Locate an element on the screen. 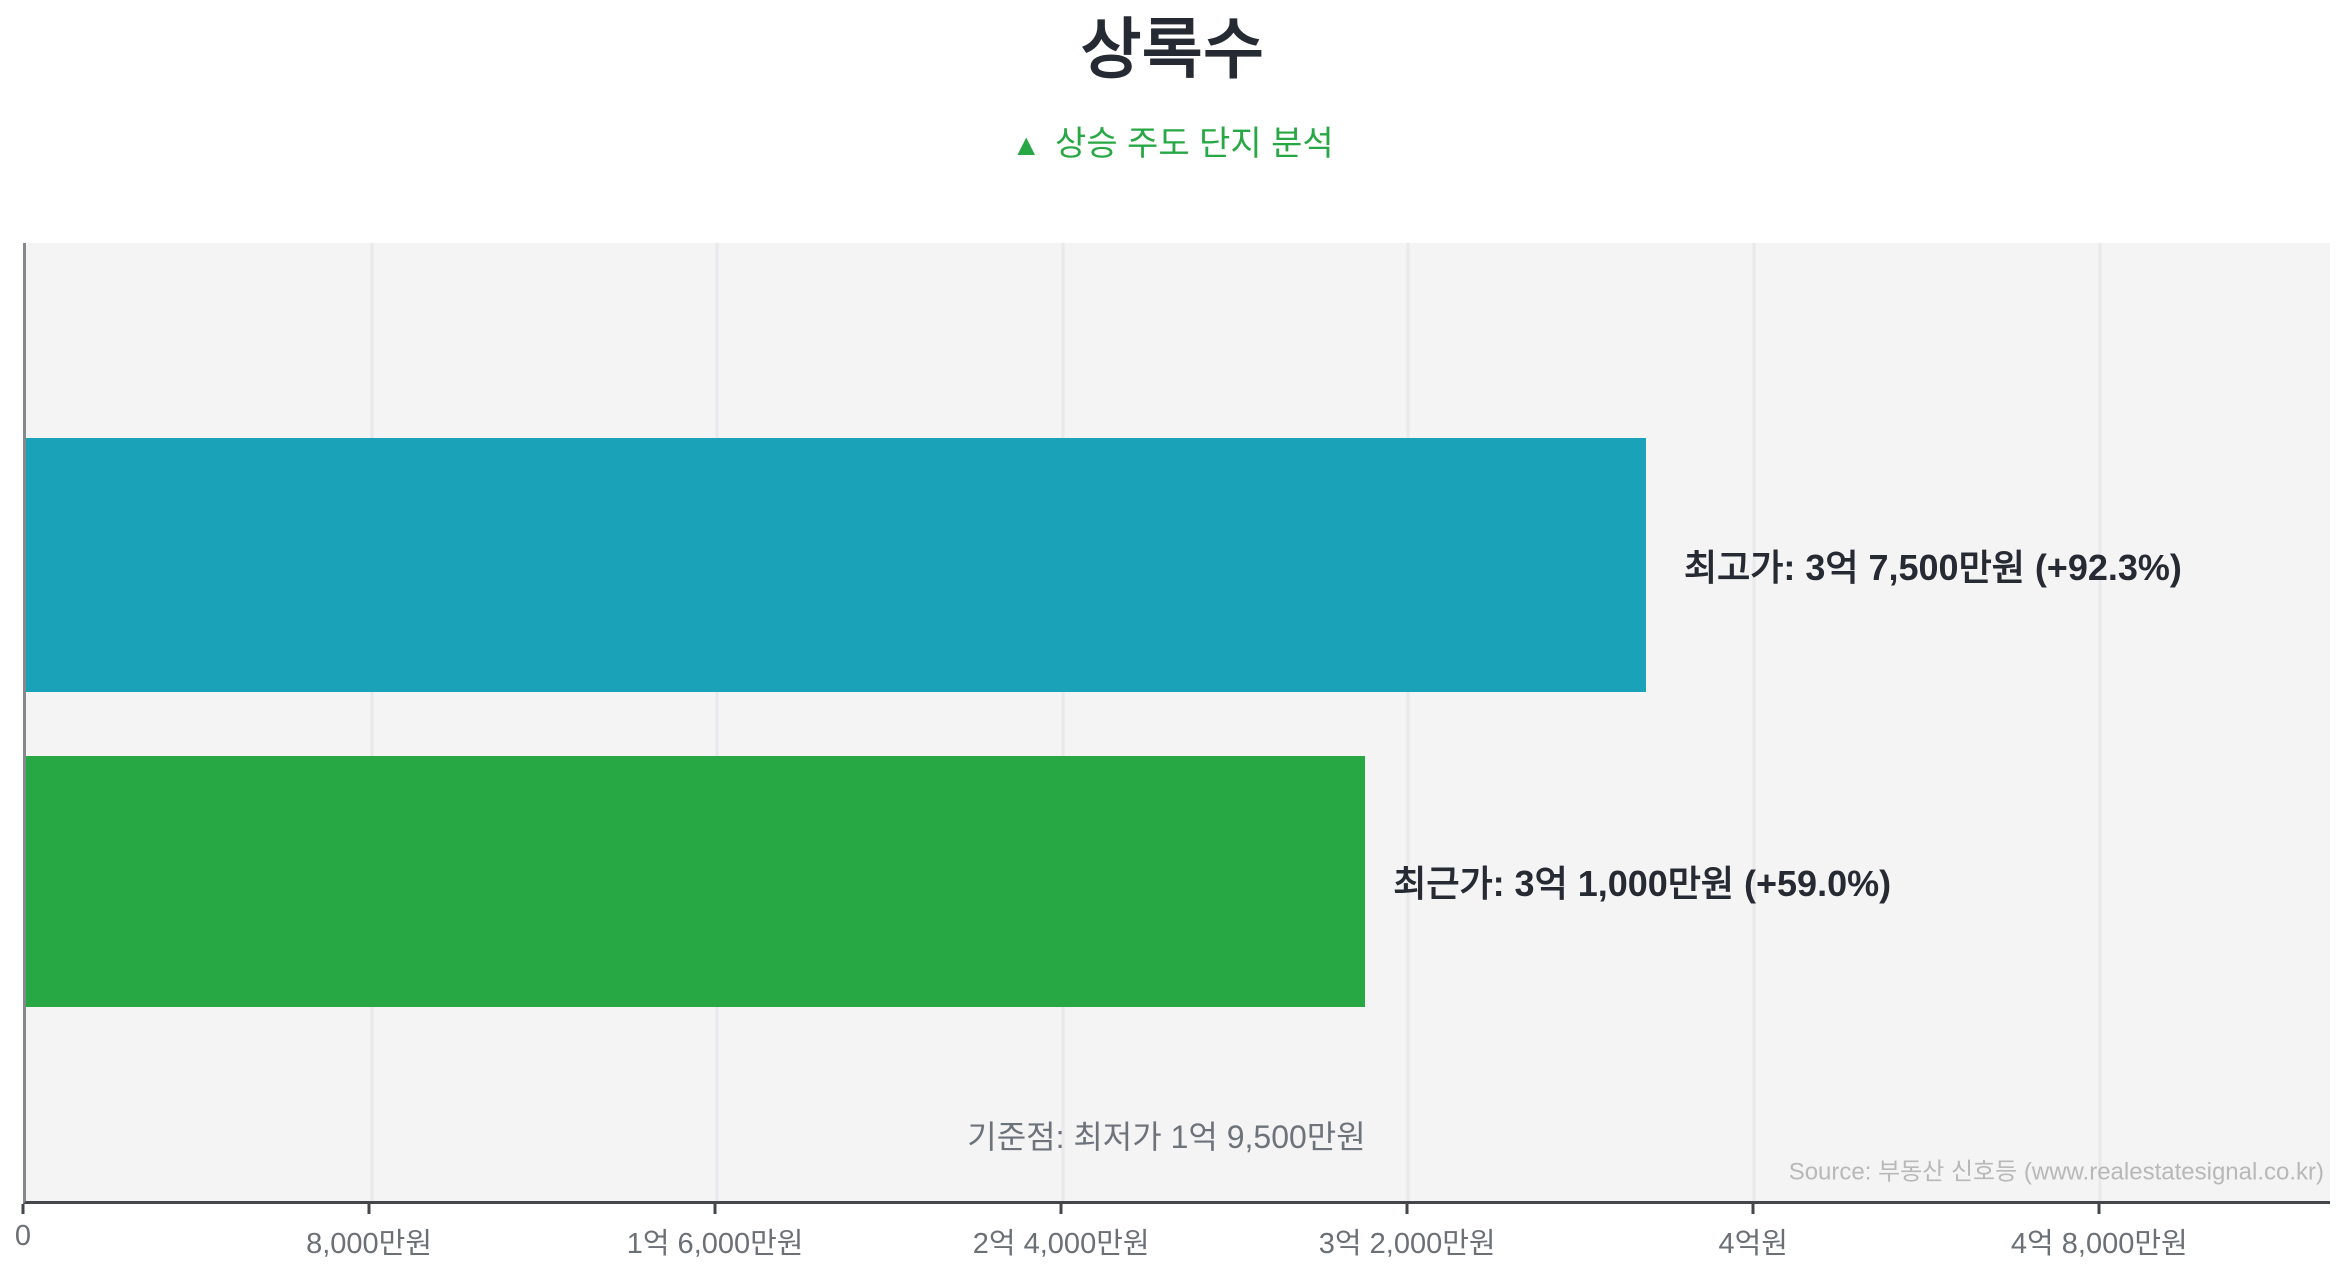 This screenshot has width=2345, height=1268. bar-value-label: 최고가: 3억 7,500만원 (+92.3%) is located at coordinates (1933, 568).